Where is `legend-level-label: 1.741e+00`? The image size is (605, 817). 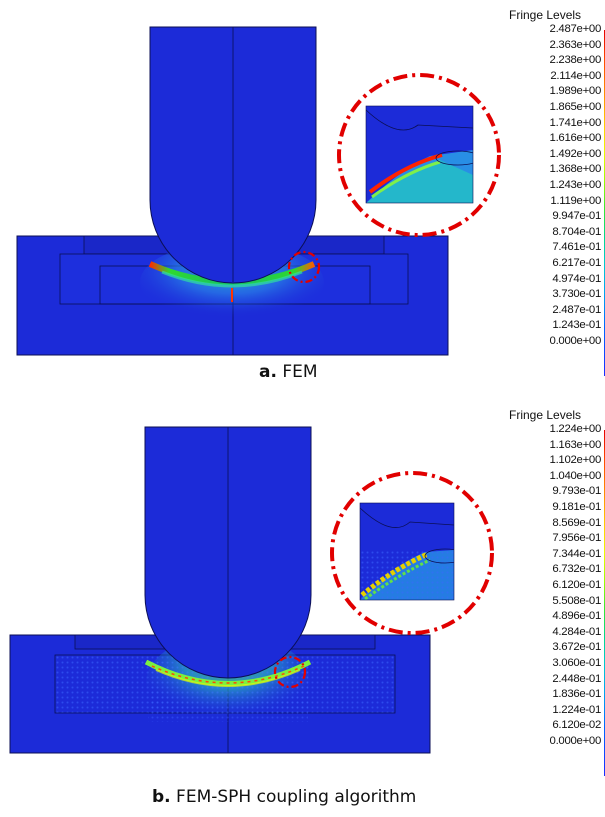
legend-level-label: 1.741e+00 is located at coordinates (575, 122).